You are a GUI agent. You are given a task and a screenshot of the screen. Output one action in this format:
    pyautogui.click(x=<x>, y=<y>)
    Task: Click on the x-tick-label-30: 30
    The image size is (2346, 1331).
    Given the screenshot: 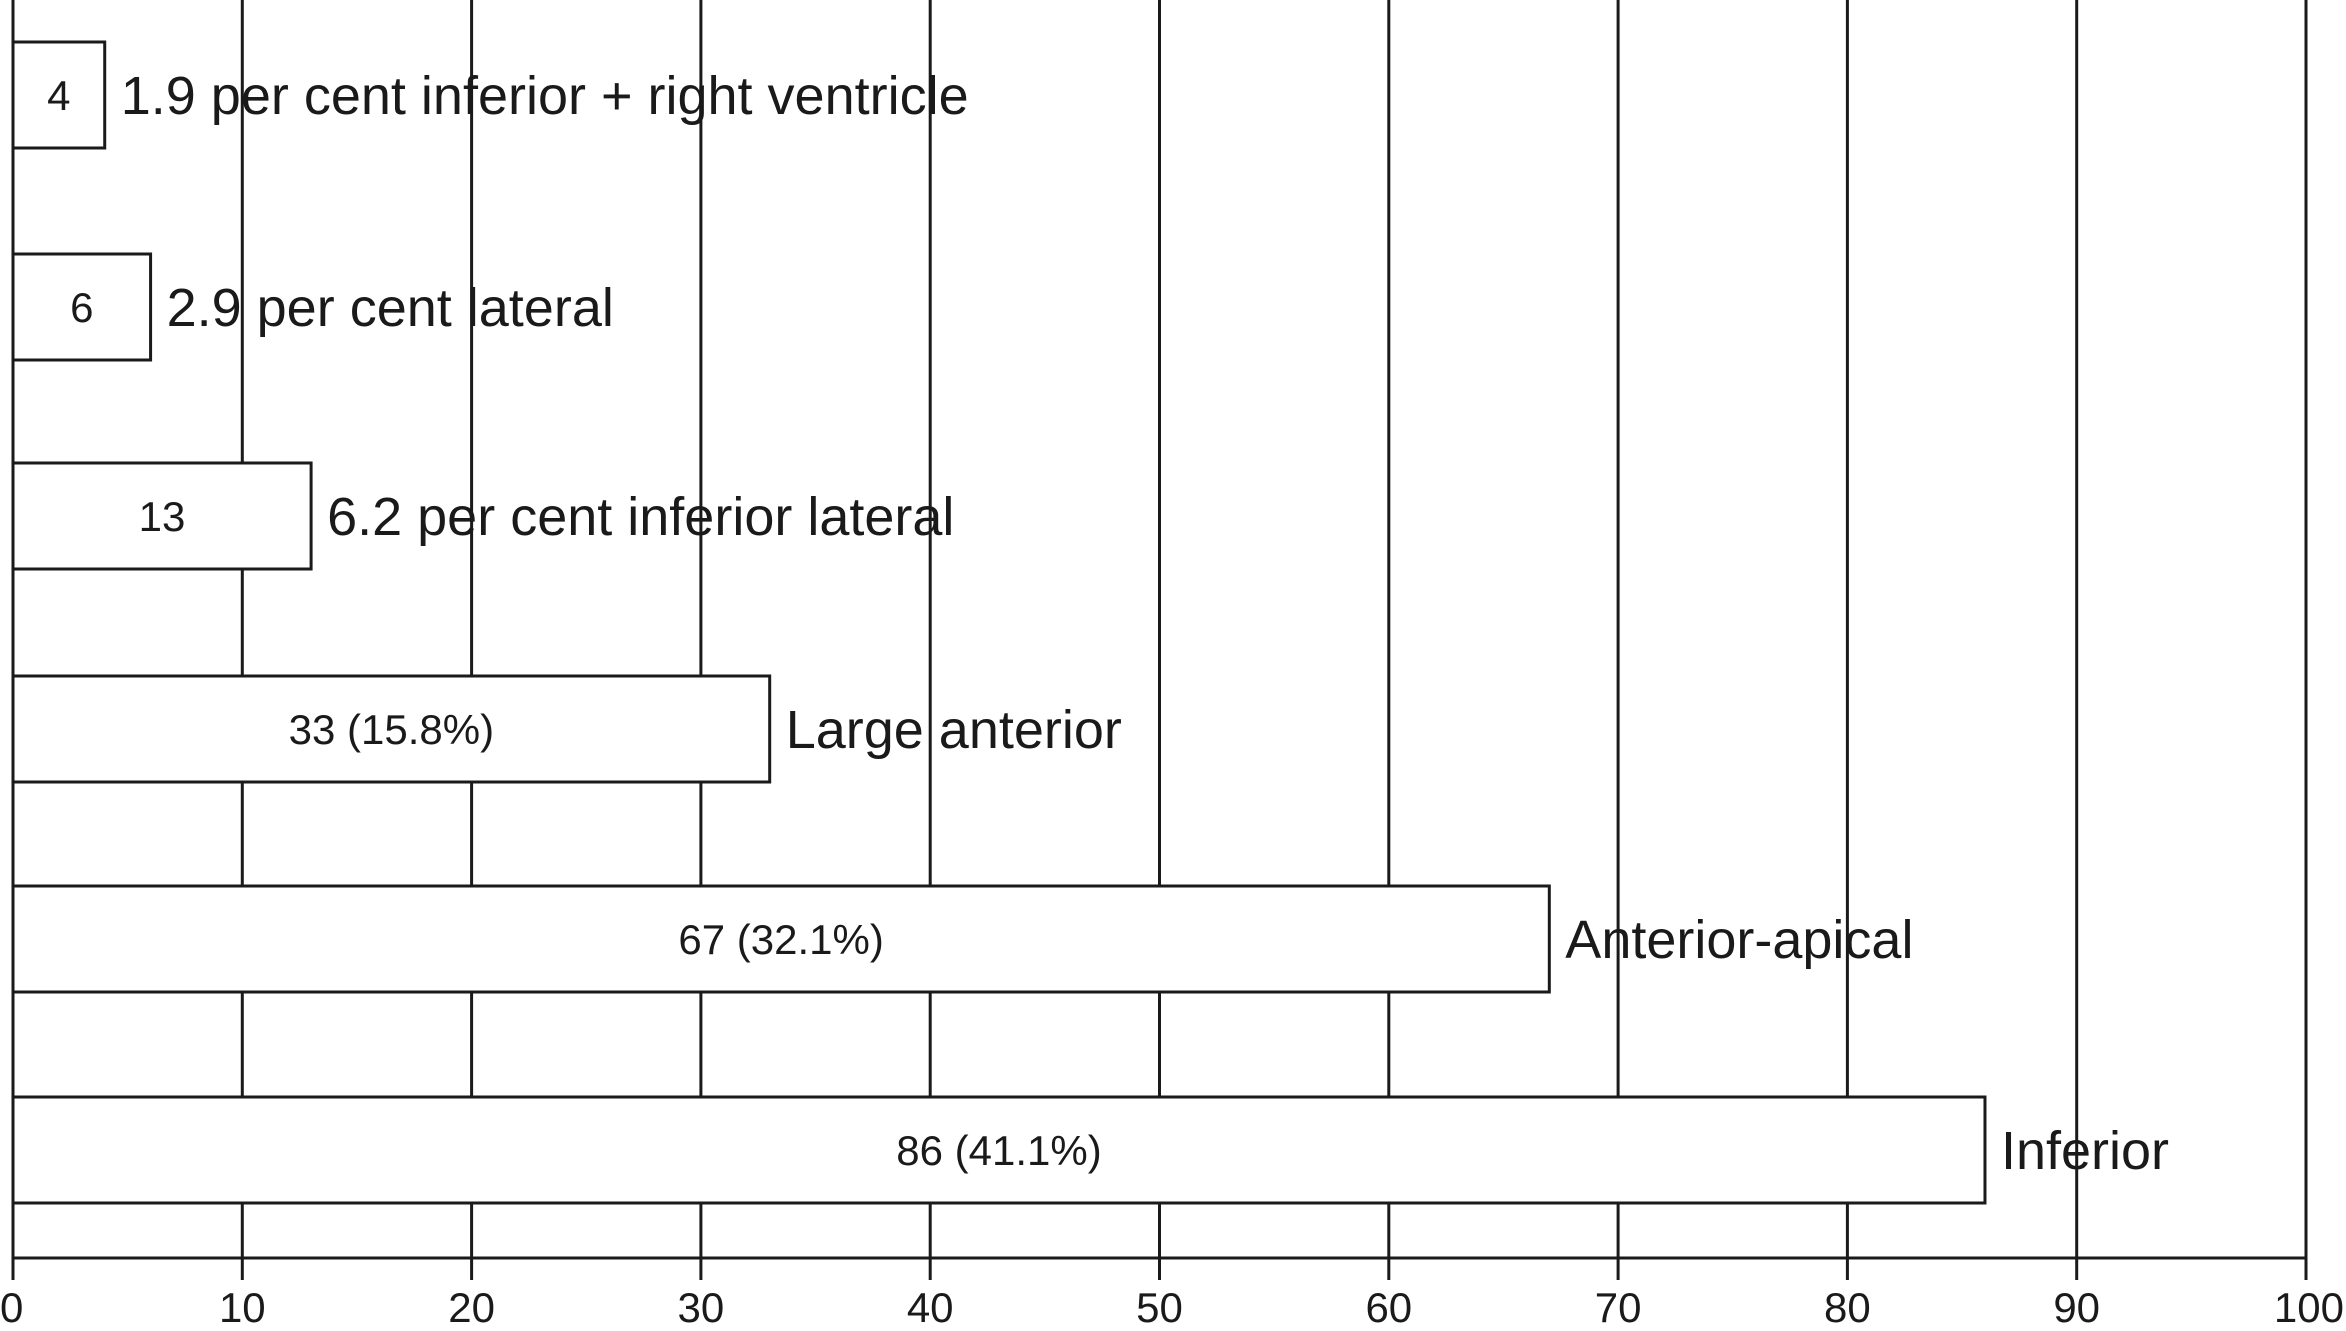 What is the action you would take?
    pyautogui.click(x=701, y=1307)
    